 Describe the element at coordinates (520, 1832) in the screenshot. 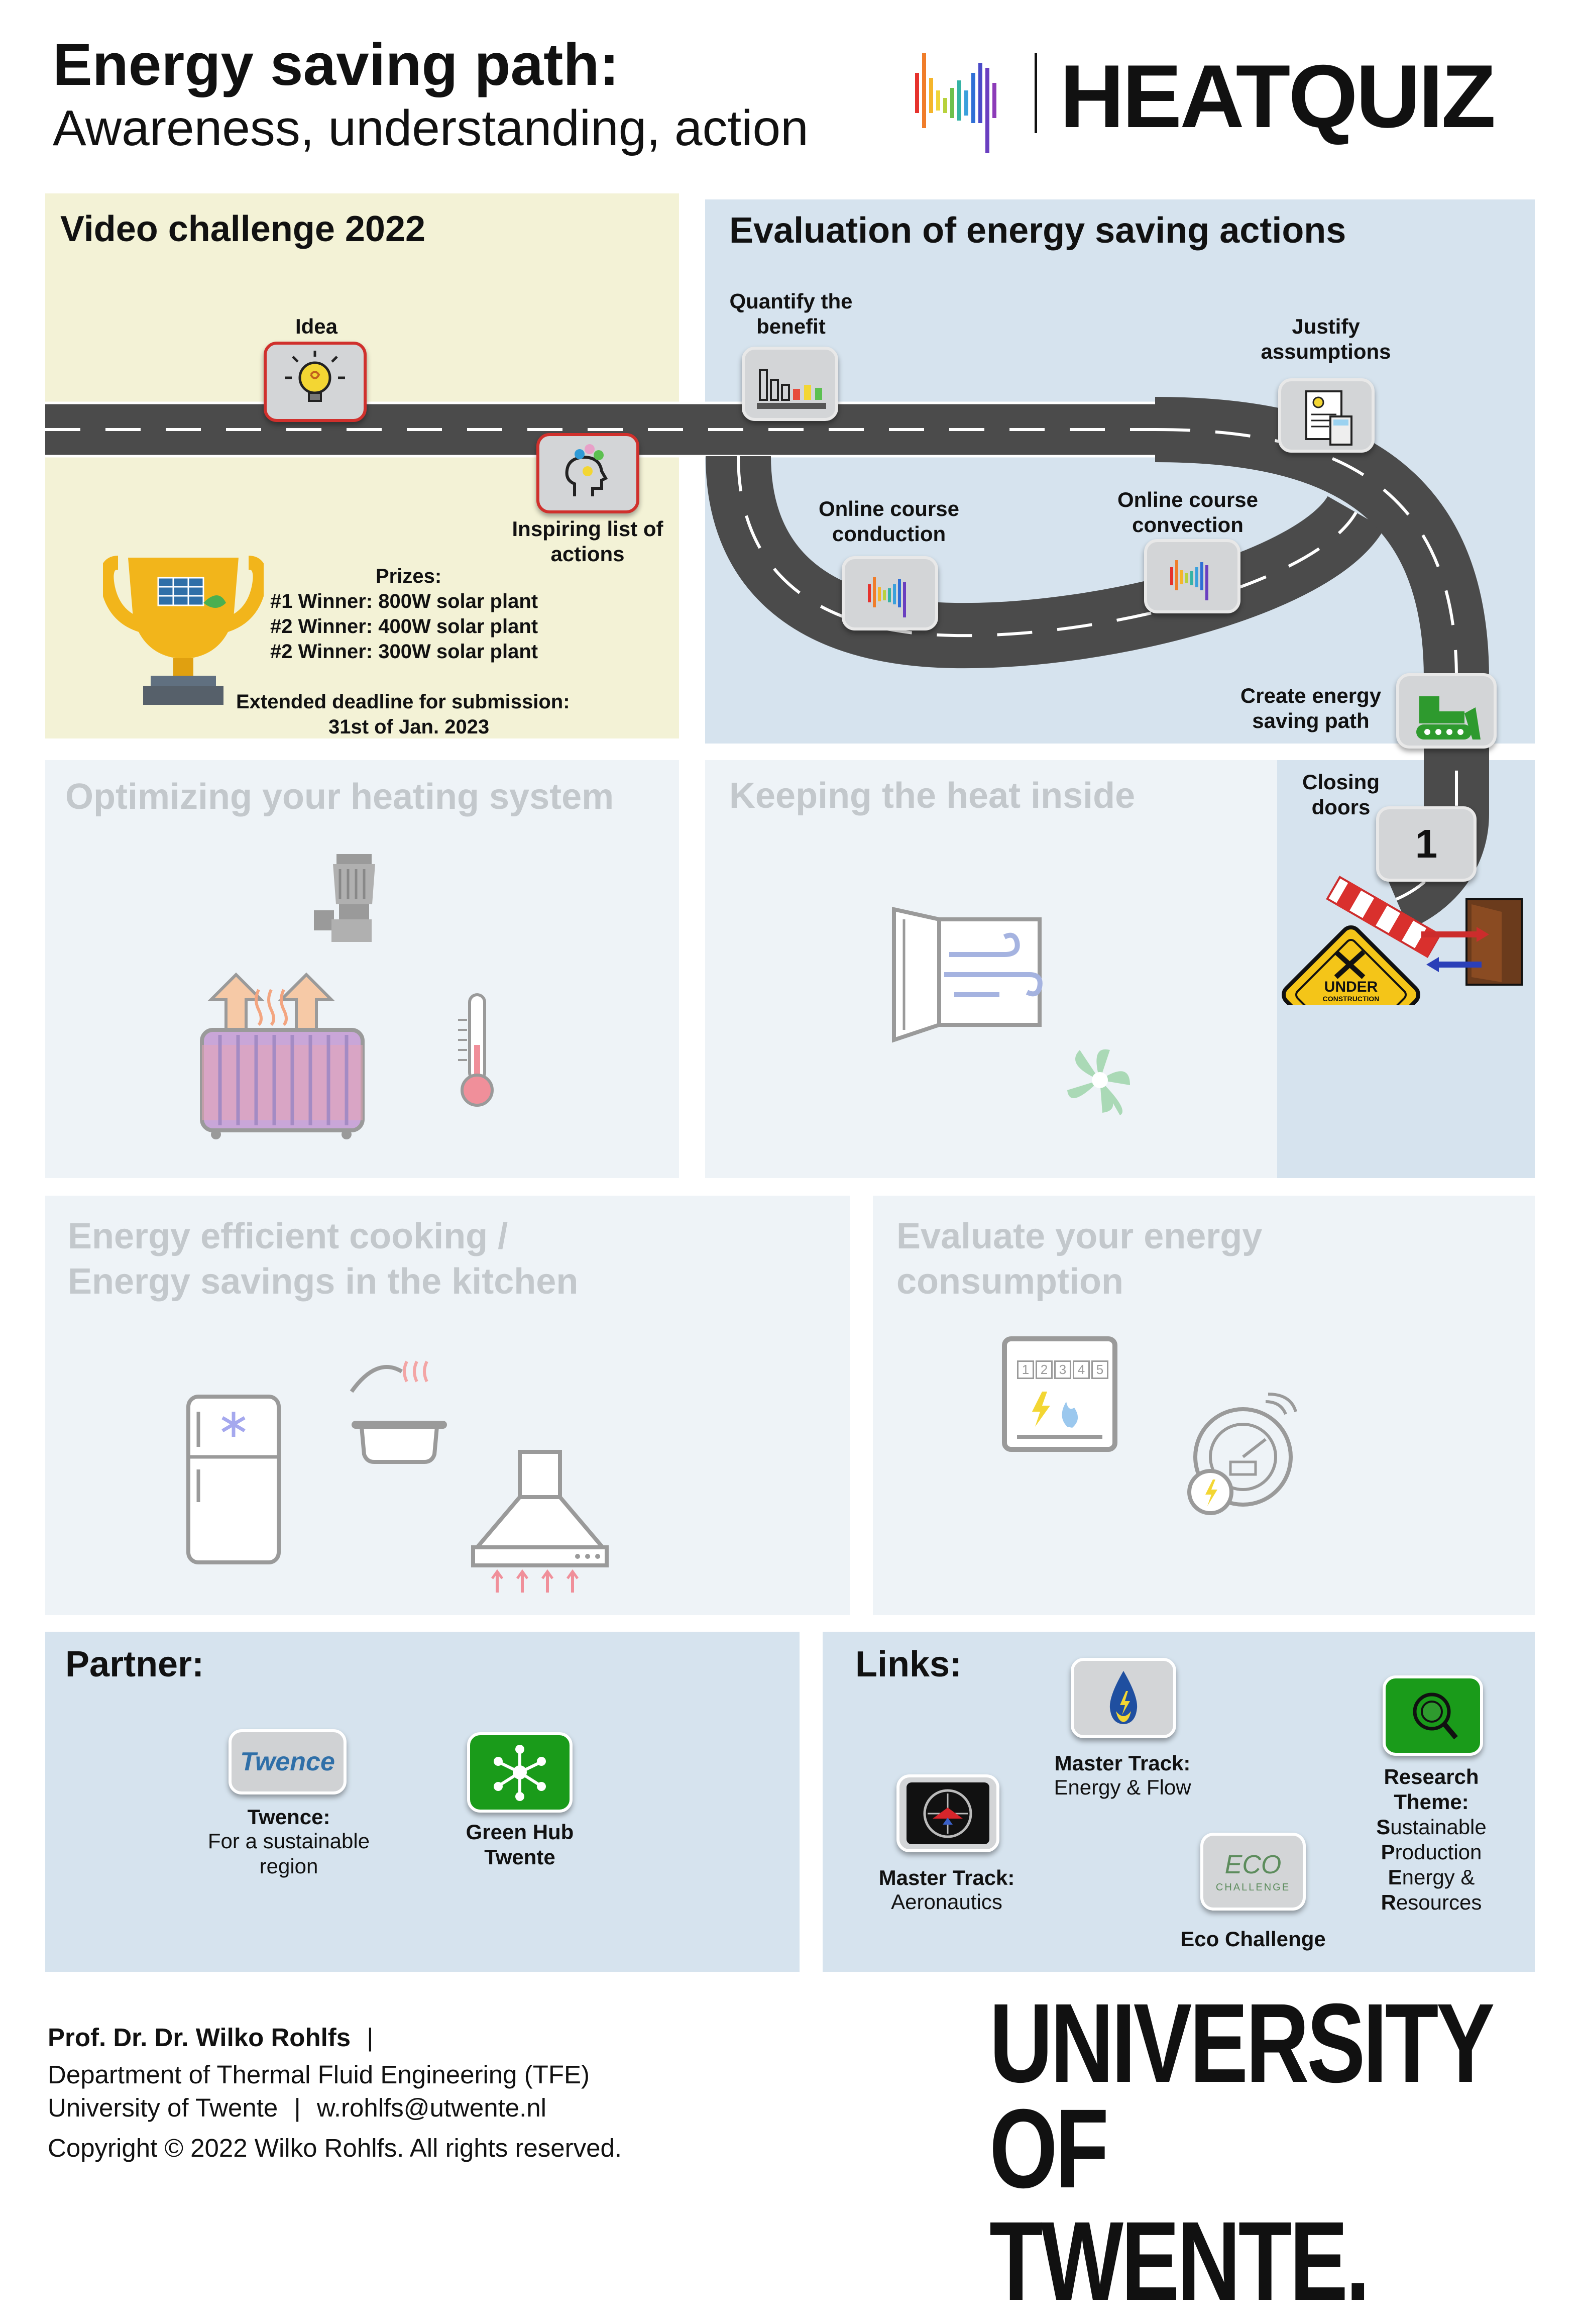

I see `green-hub-line-1: Green Hub` at that location.